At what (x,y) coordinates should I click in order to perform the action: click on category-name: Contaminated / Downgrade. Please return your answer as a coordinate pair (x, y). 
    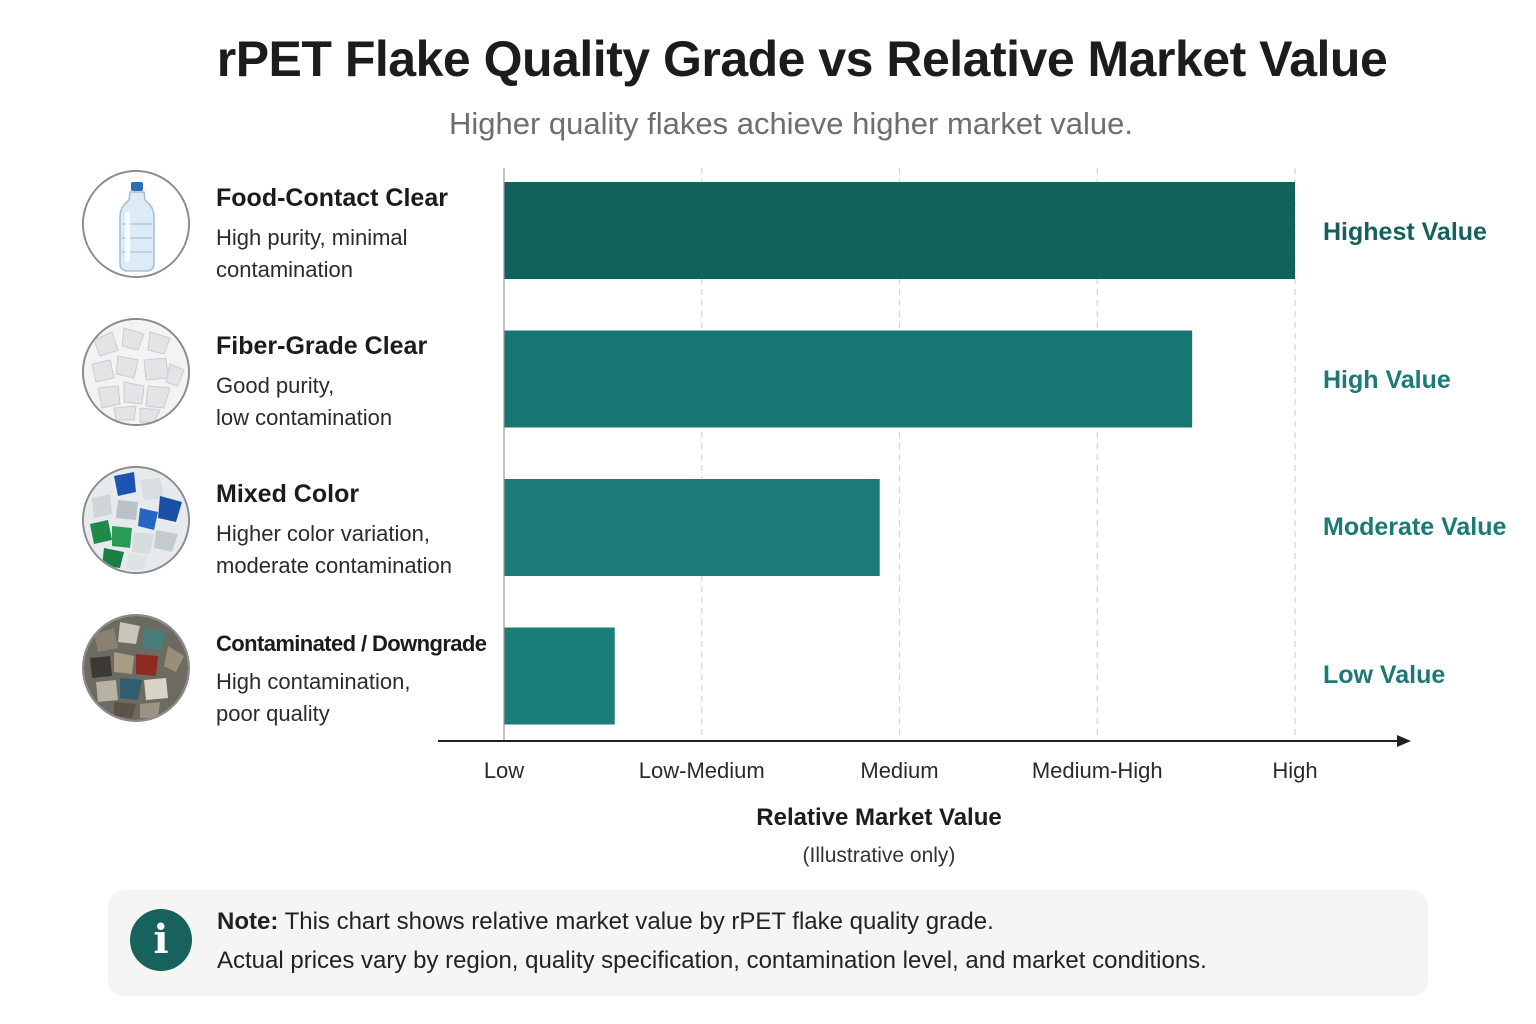
    Looking at the image, I should click on (351, 643).